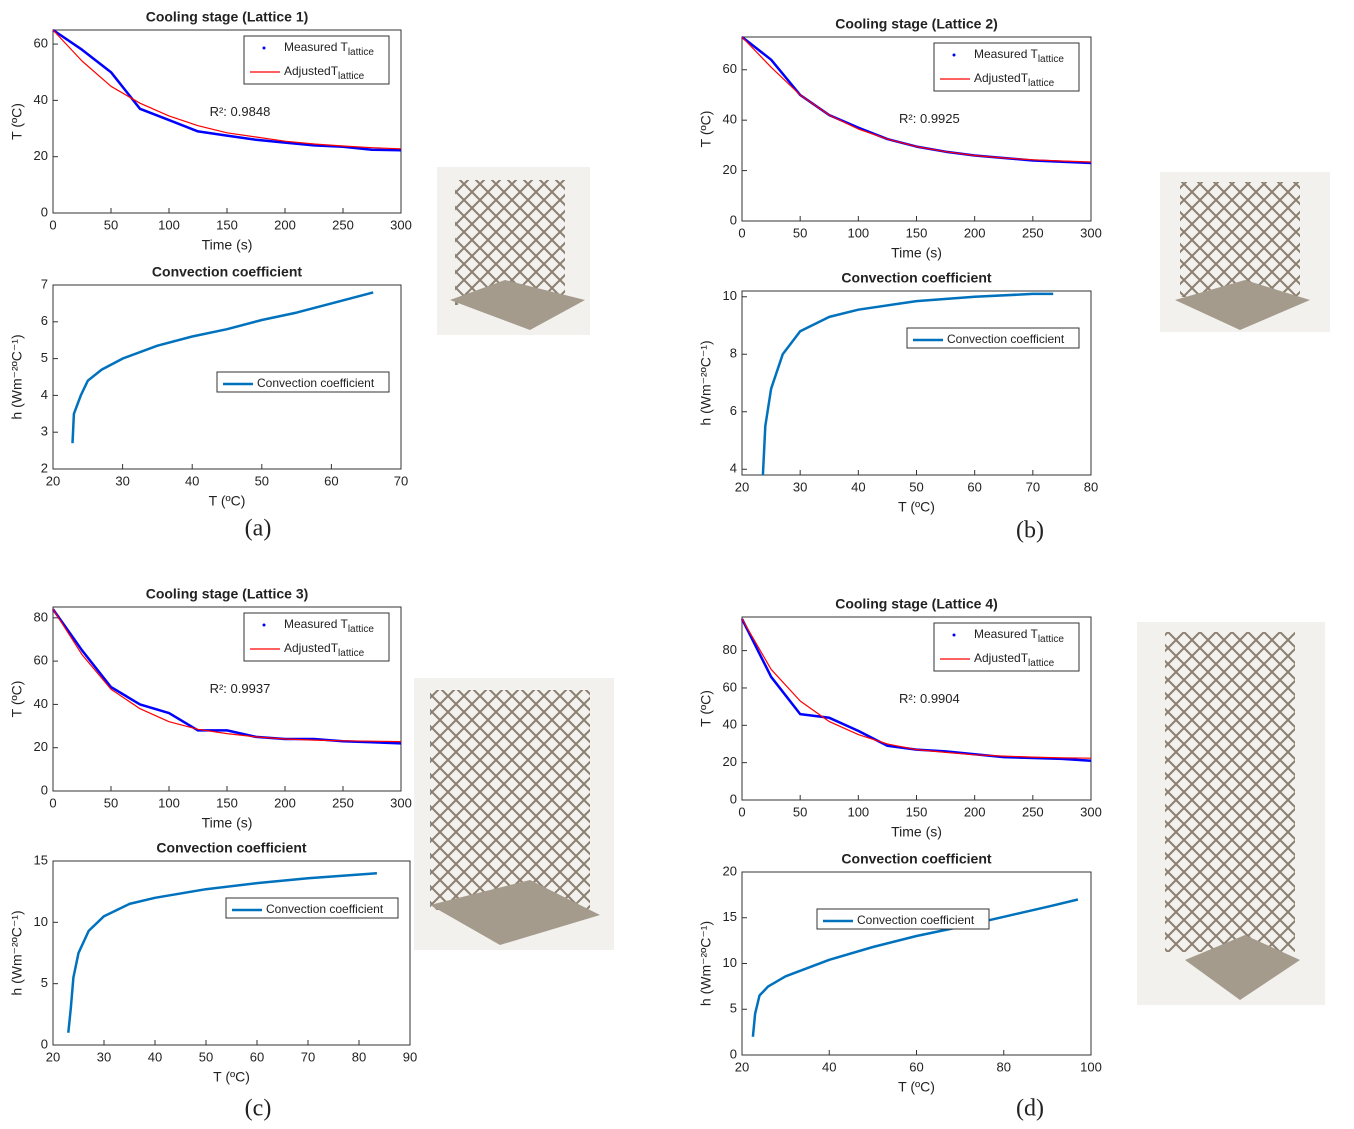 This screenshot has height=1129, width=1354. What do you see at coordinates (706, 963) in the screenshot?
I see `y-axis-label: h (Wm⁻²ºC⁻¹)` at bounding box center [706, 963].